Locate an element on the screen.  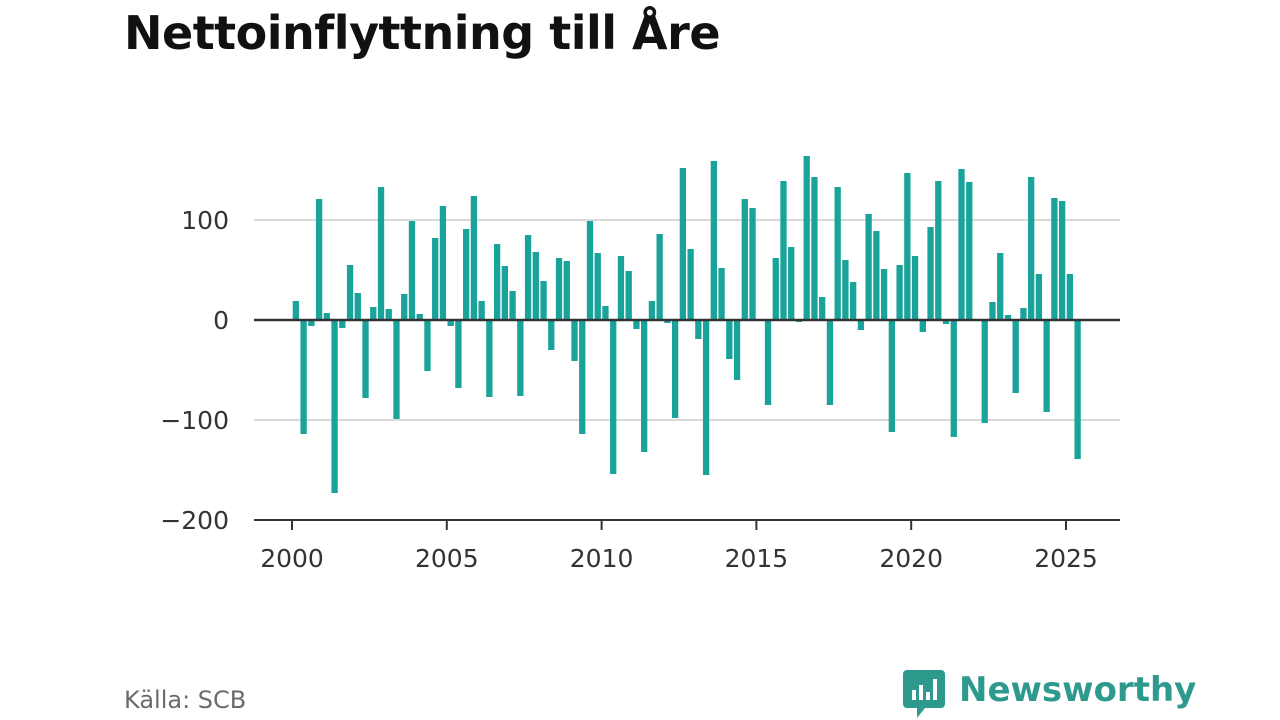
y-tick-label: −100 is located at coordinates (194, 420).